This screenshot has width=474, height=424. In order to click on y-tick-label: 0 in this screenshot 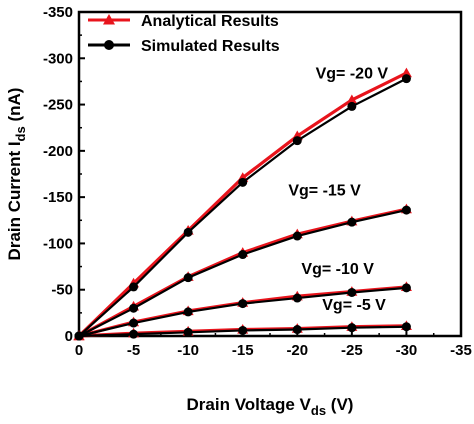, I will do `click(69, 336)`.